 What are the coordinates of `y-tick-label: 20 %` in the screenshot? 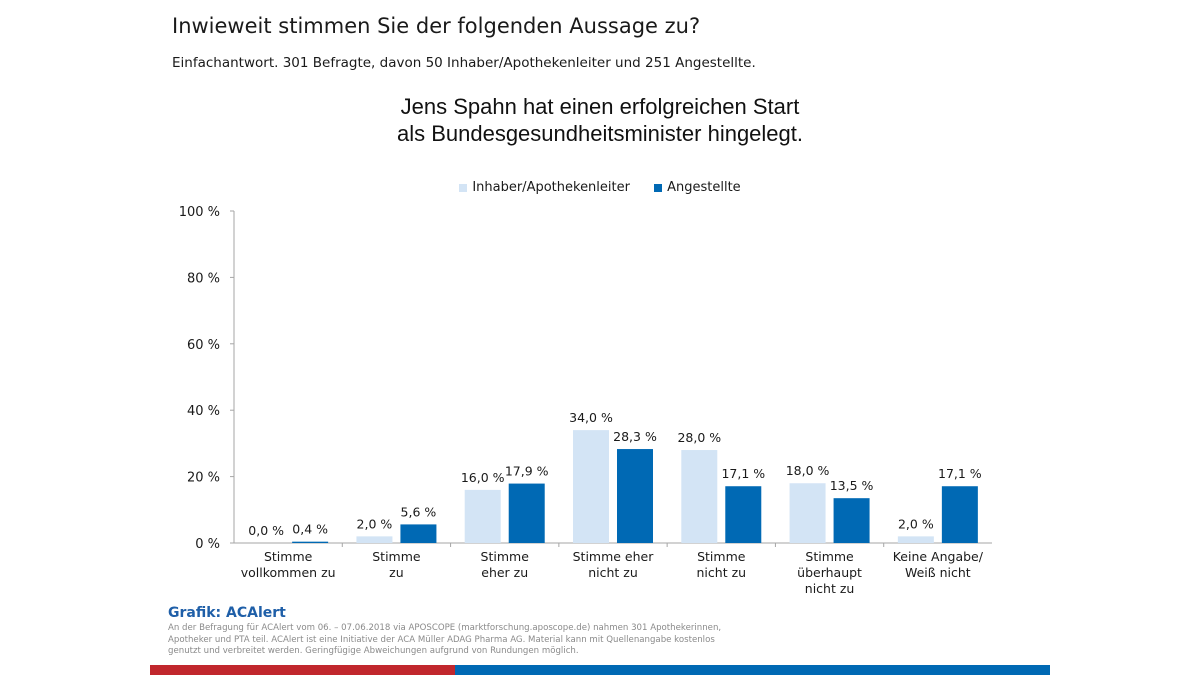 It's located at (203, 478).